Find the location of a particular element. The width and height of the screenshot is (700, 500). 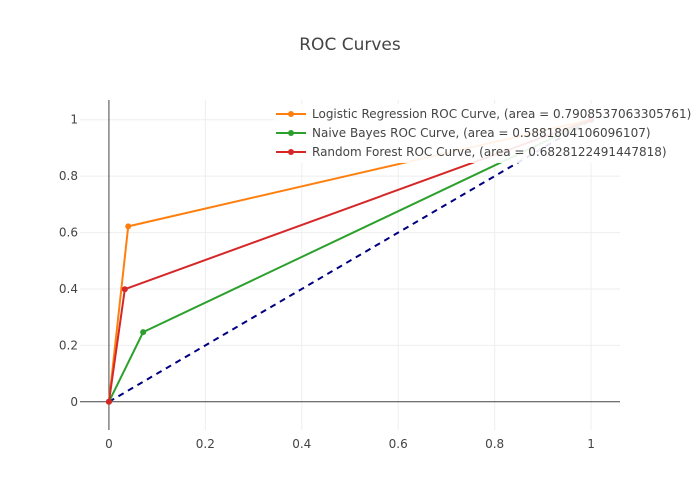

y-tick-label: 0.6 is located at coordinates (68, 233).